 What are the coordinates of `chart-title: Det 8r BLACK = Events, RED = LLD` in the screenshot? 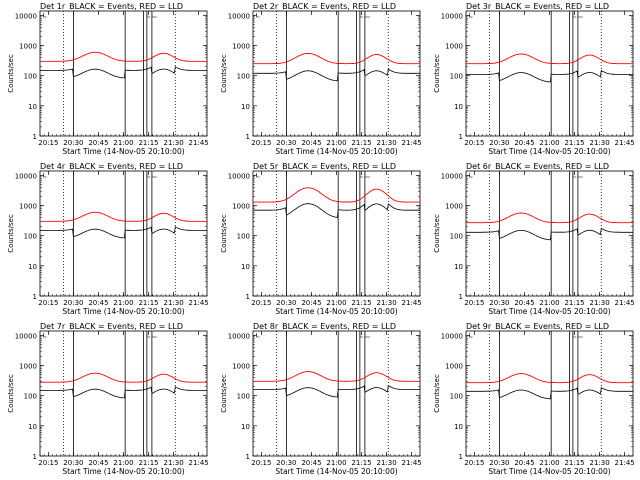 It's located at (324, 326).